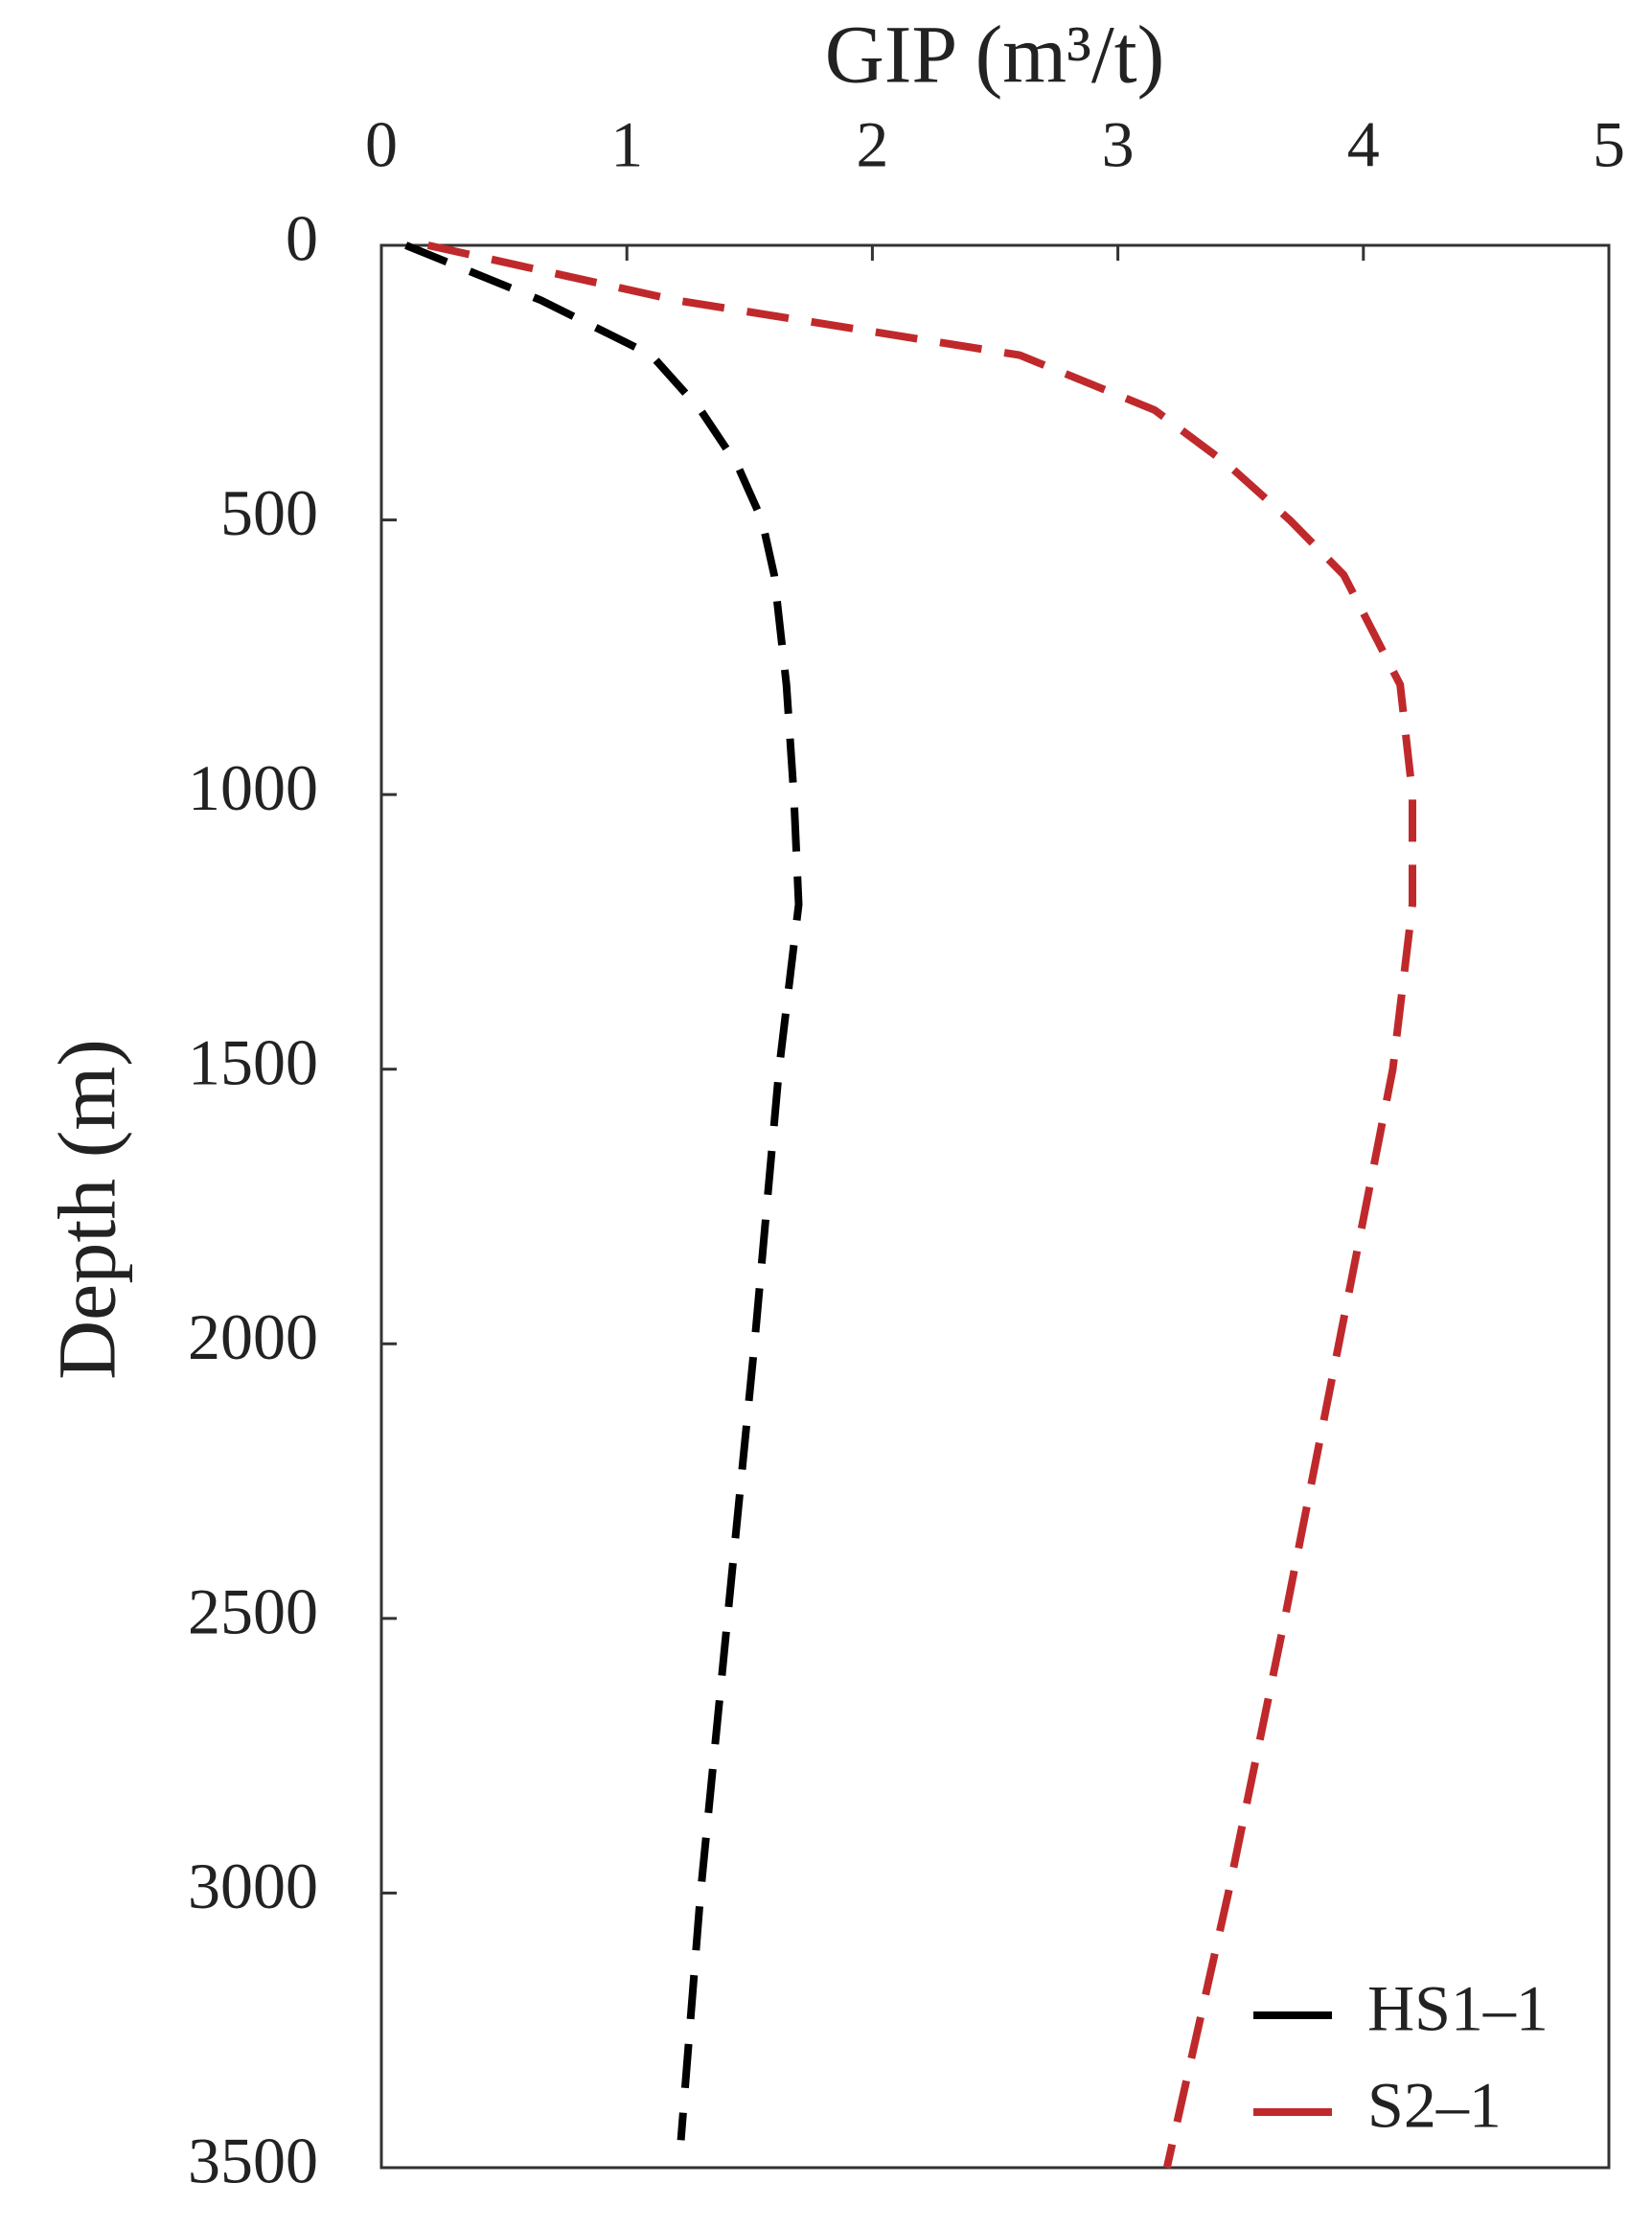 This screenshot has width=1652, height=2229. What do you see at coordinates (626, 144) in the screenshot?
I see `x-tick-label: 1` at bounding box center [626, 144].